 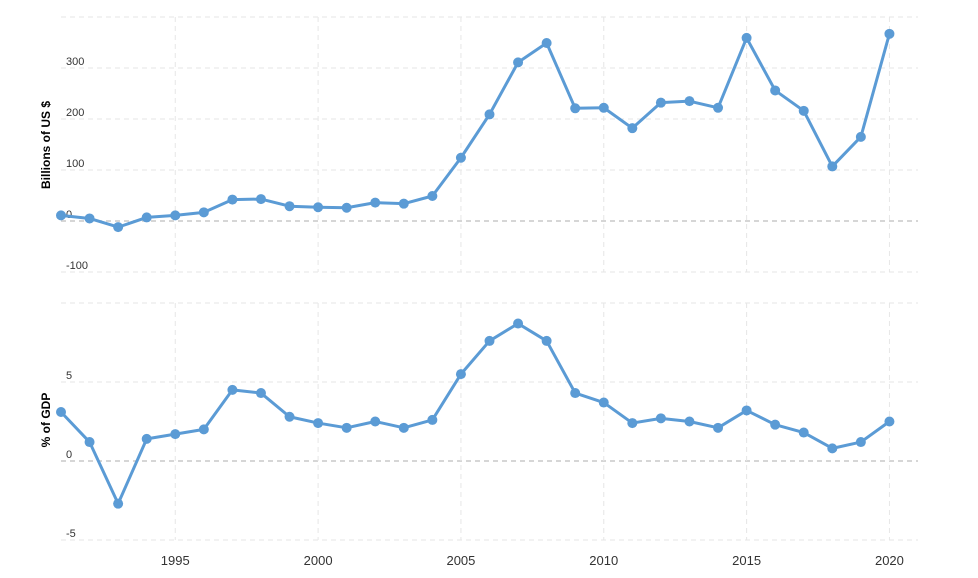 I want to click on billions-y-tick-label: -100, so click(x=77, y=266).